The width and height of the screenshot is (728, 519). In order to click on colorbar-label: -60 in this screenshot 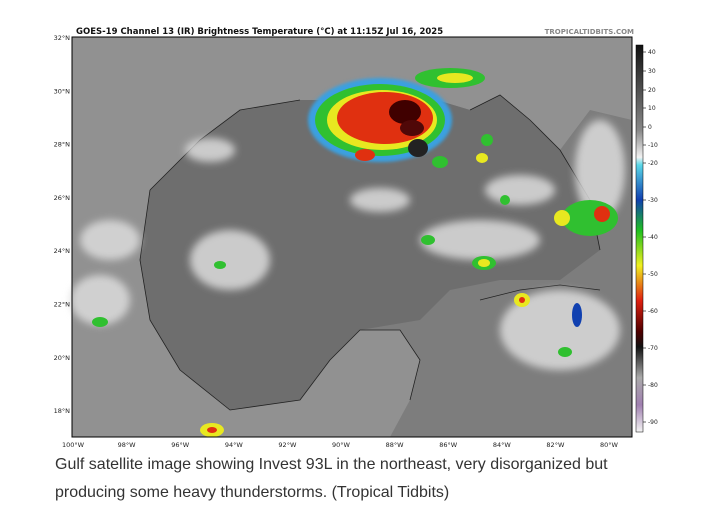, I will do `click(653, 311)`.